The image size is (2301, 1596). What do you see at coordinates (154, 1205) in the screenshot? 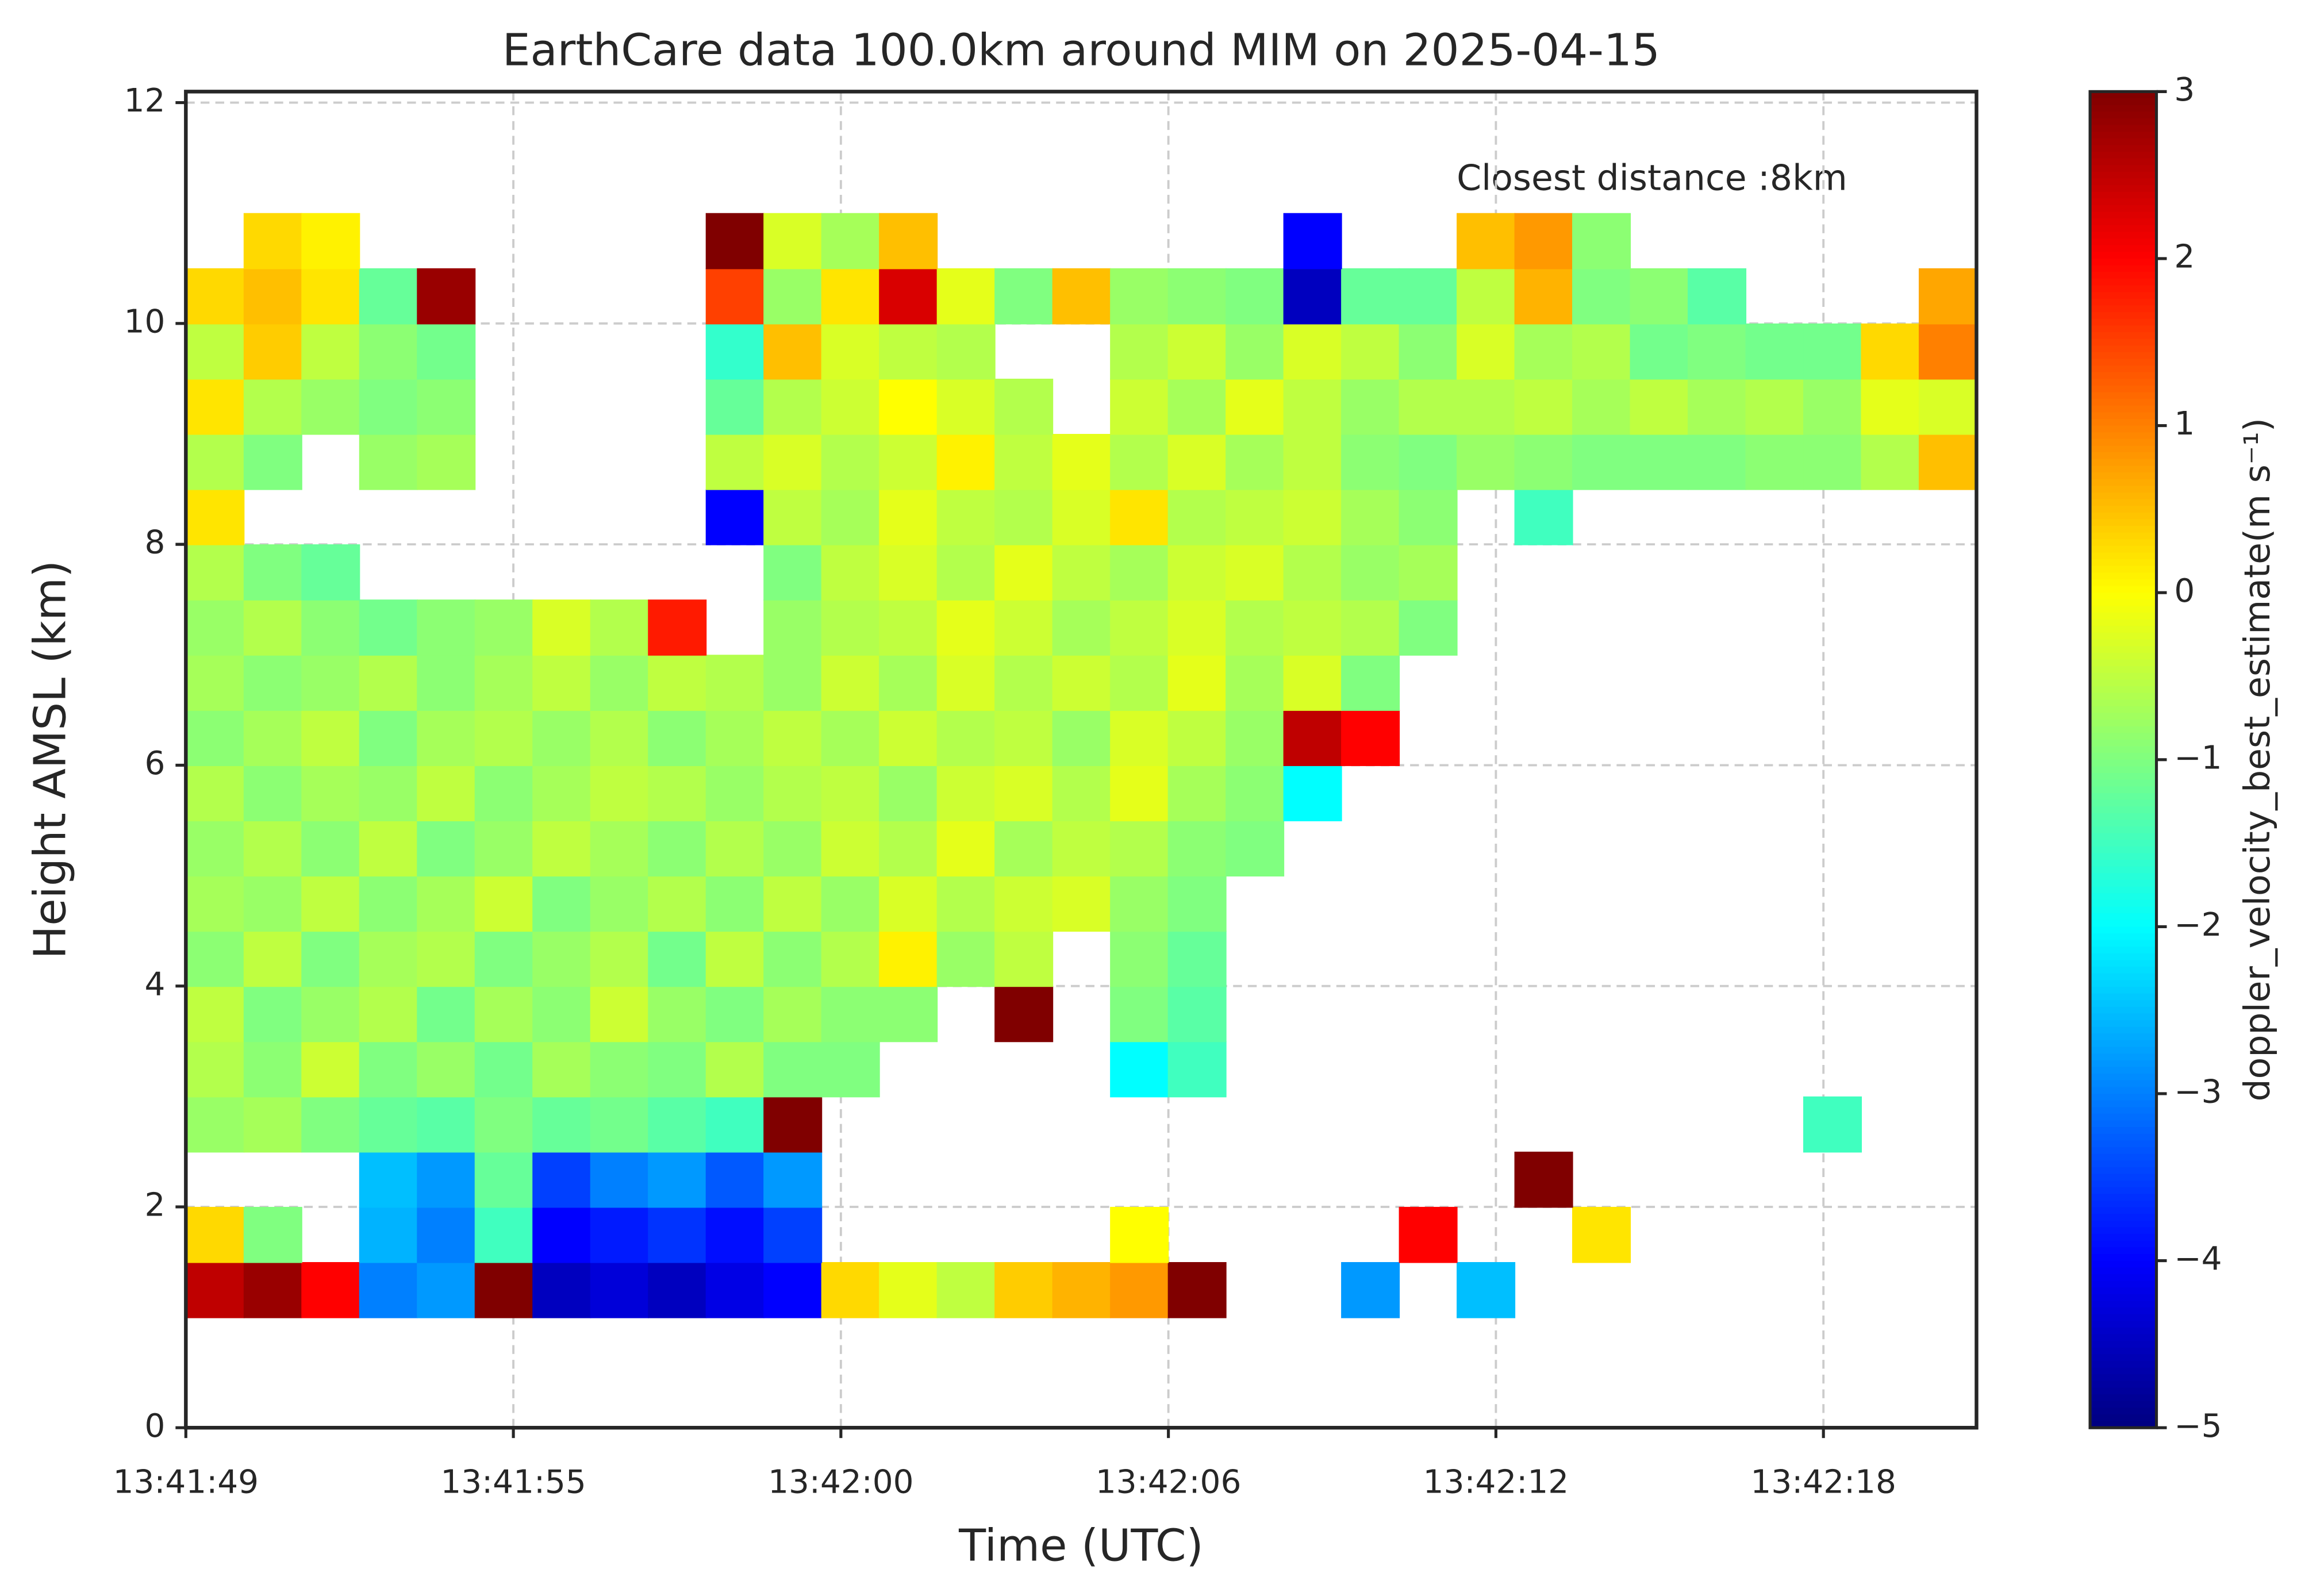
I see `y-tick-label: 2` at bounding box center [154, 1205].